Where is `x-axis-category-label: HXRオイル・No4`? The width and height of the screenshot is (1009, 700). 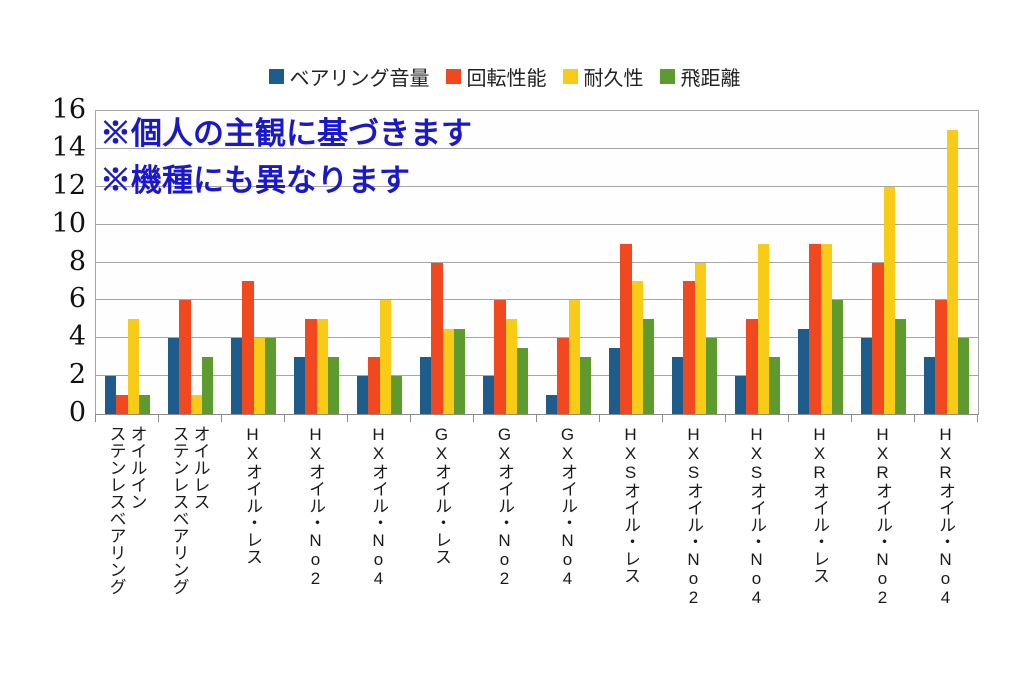
x-axis-category-label: HXRオイル・No4 is located at coordinates (945, 516).